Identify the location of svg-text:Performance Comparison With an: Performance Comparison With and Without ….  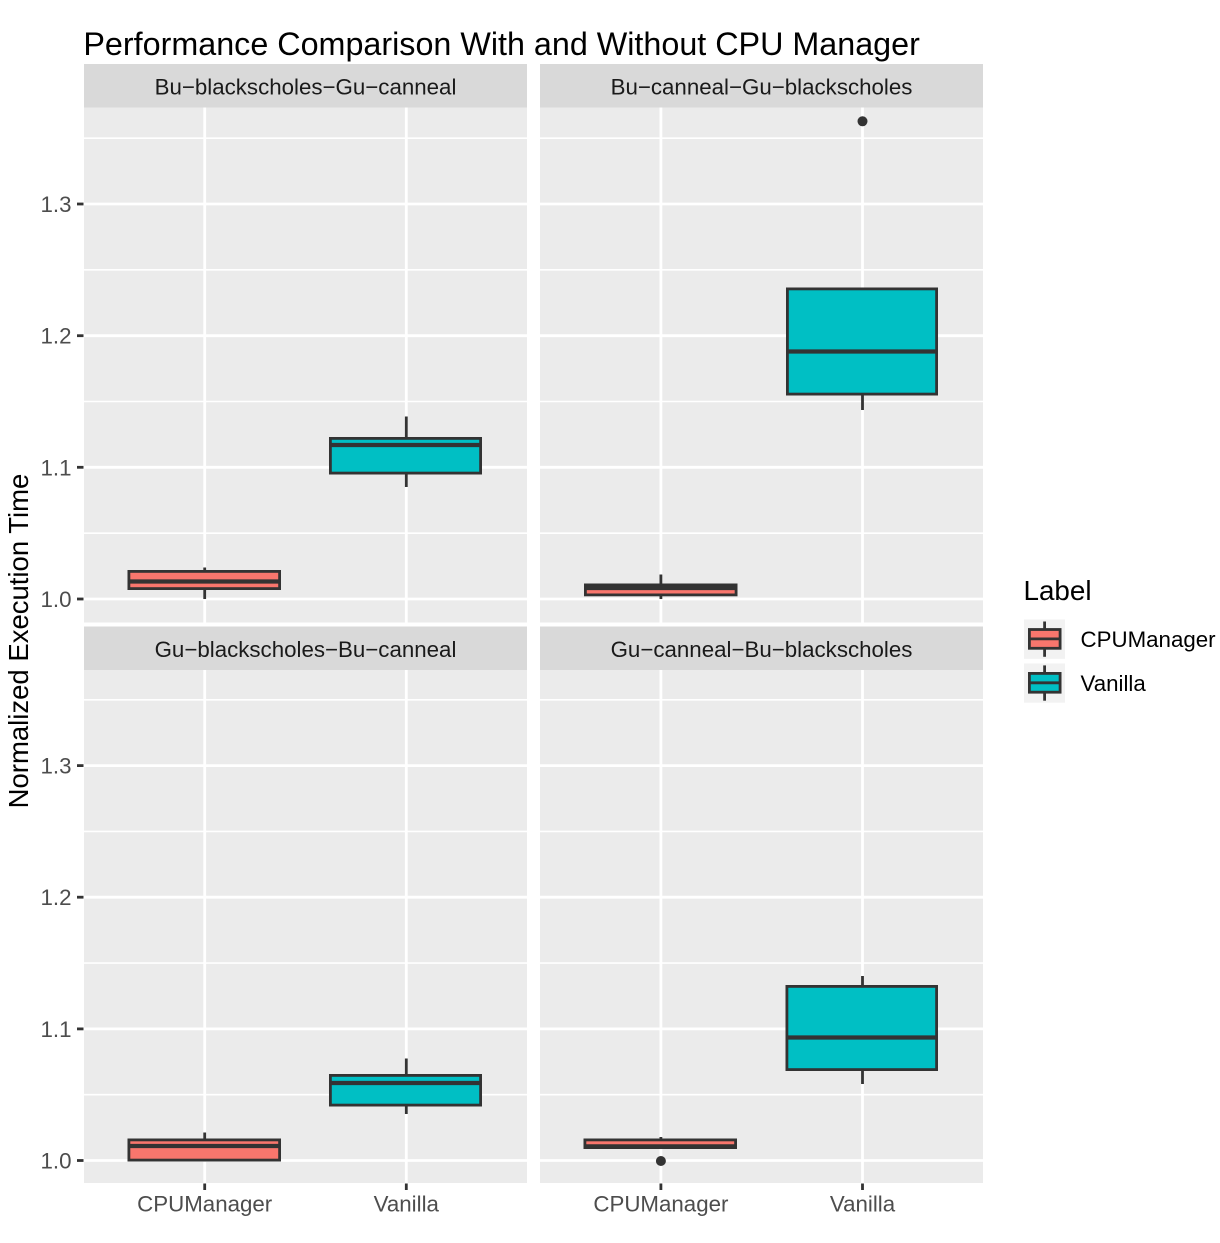
(501, 44).